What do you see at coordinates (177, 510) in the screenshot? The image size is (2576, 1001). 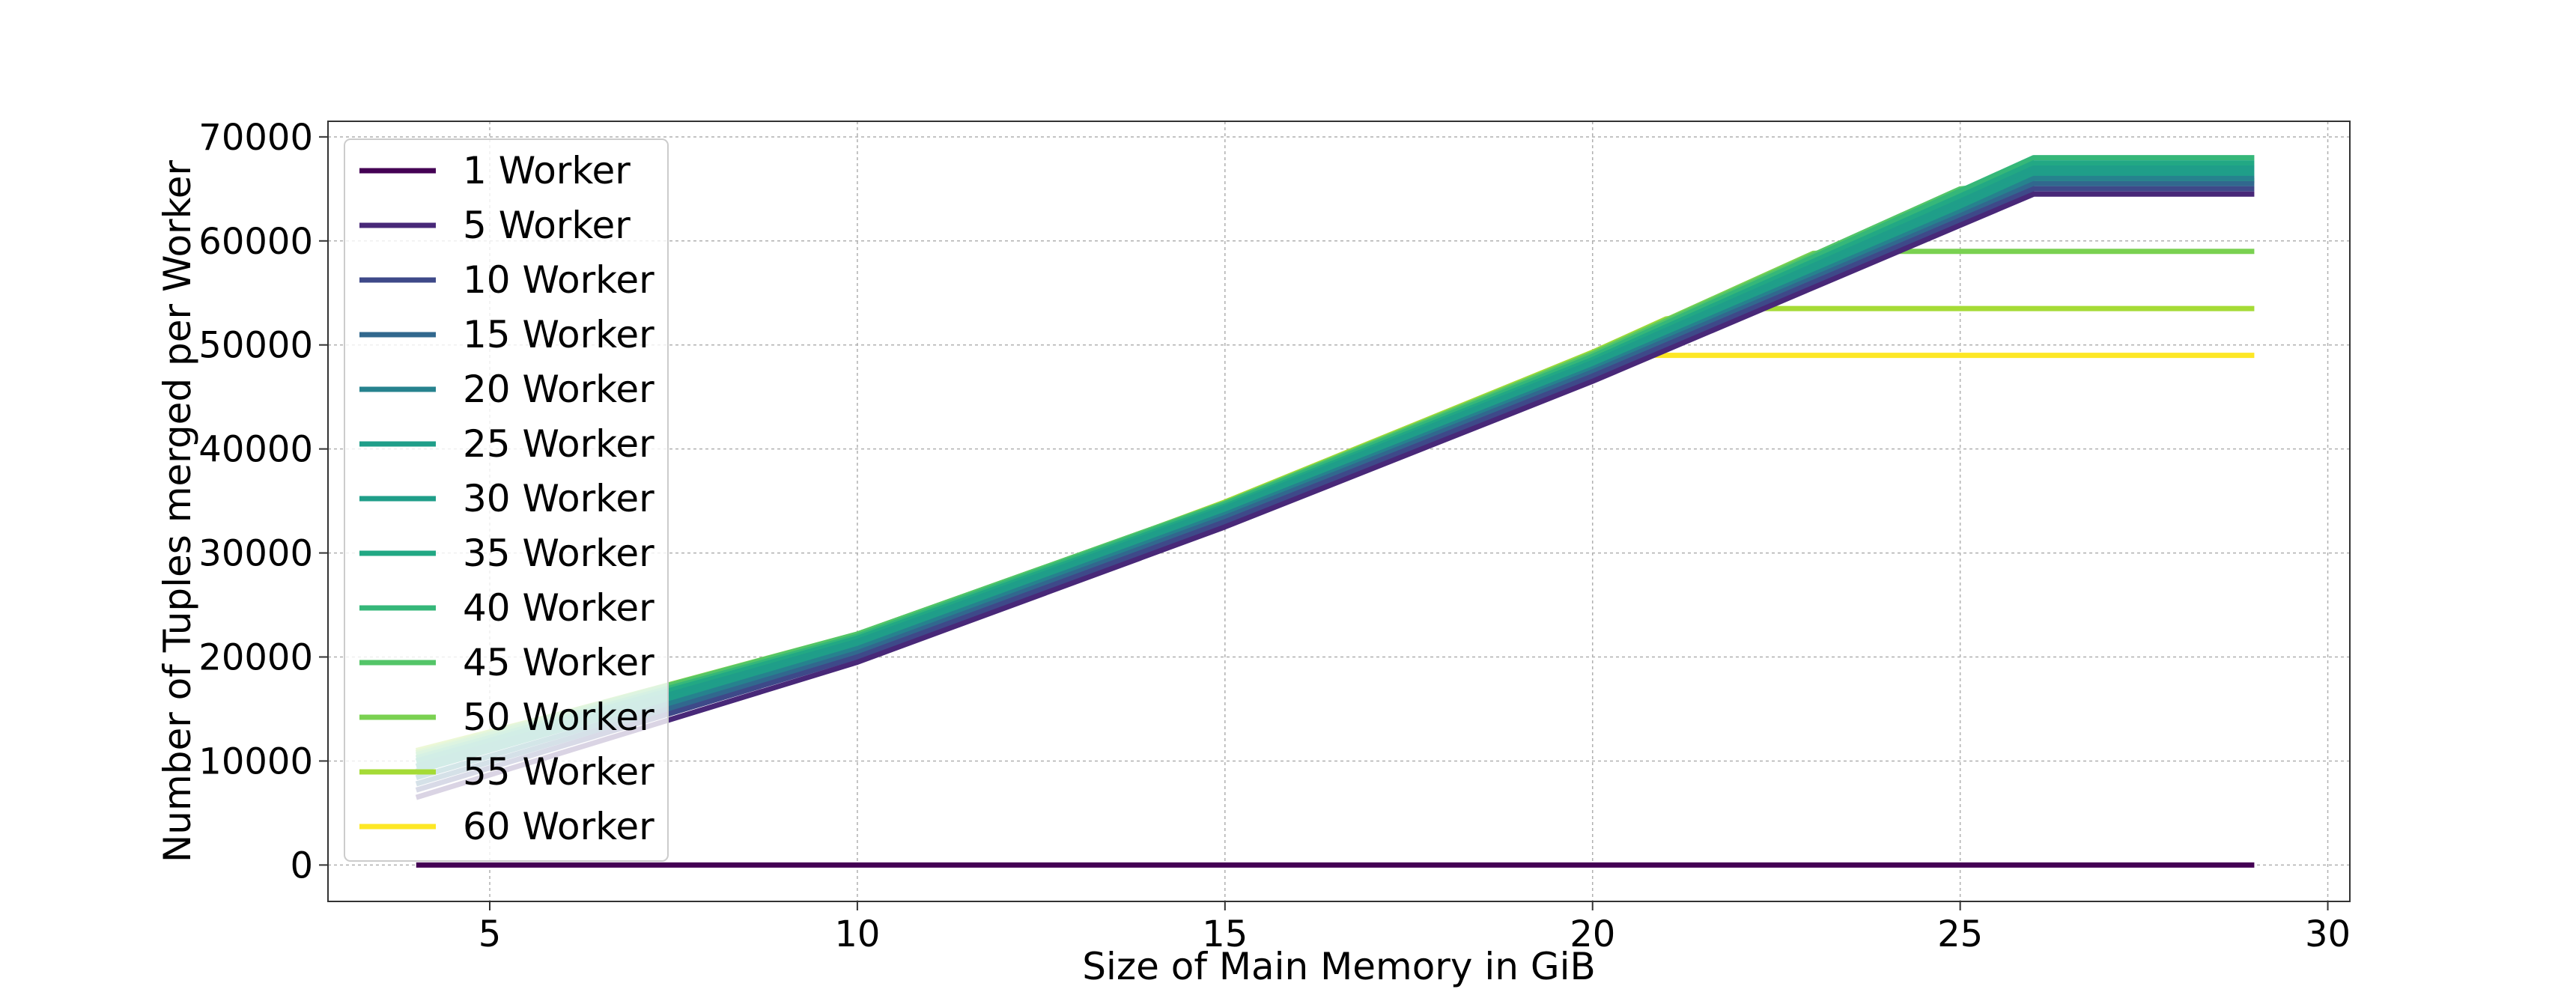 I see `y-axis-label: Number of Tuples merged per Worker` at bounding box center [177, 510].